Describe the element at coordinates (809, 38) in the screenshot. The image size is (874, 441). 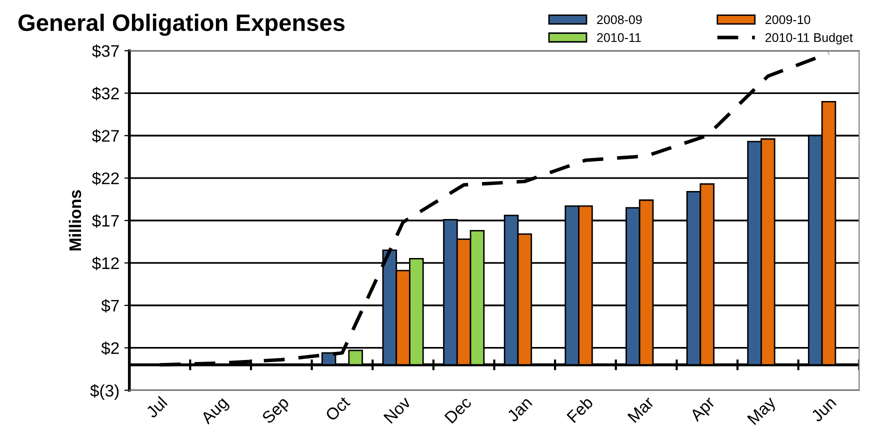
I see `legend-label: 2010-11 Budget` at that location.